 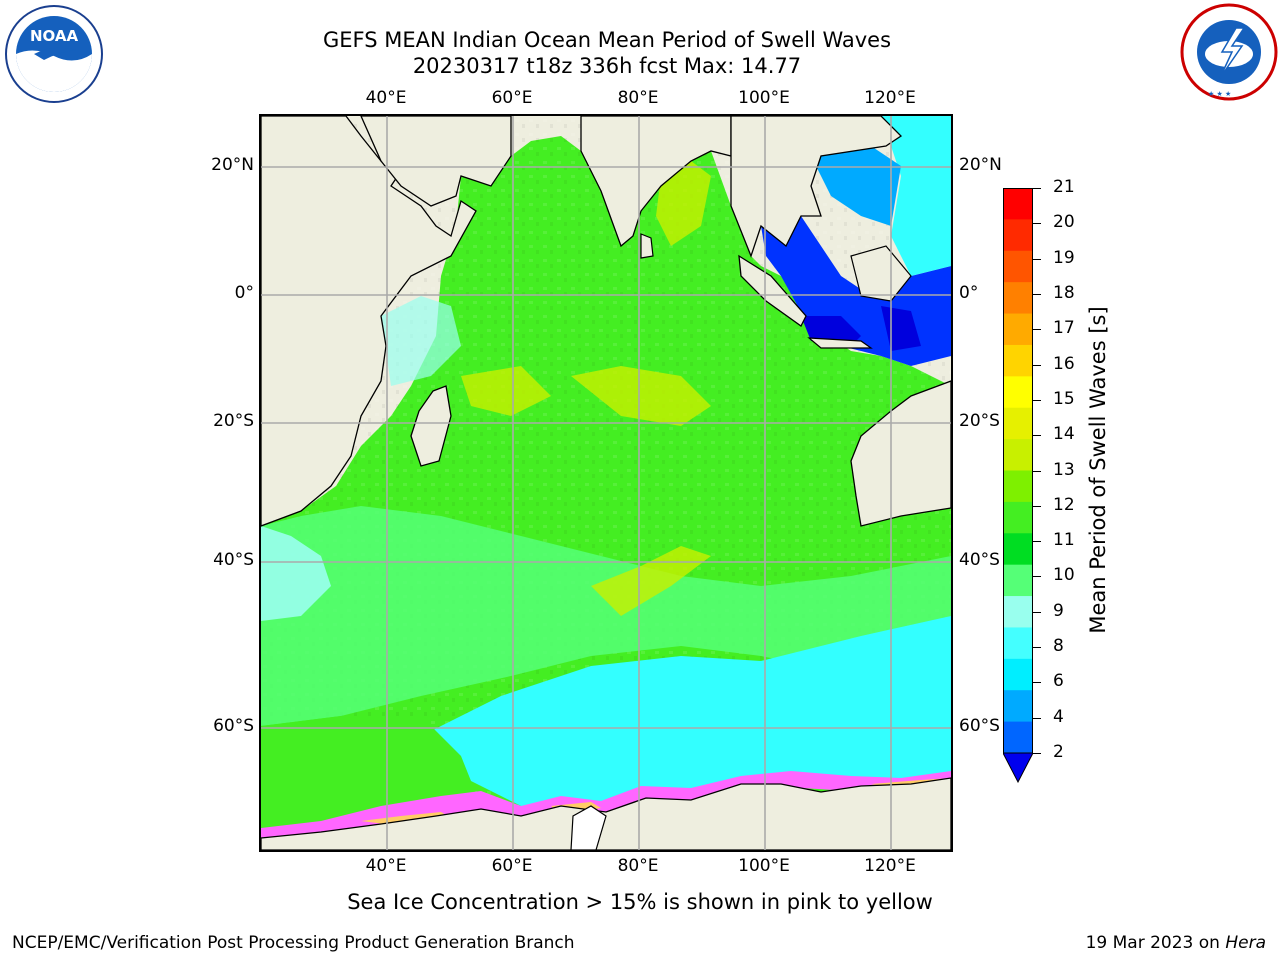 What do you see at coordinates (1064, 292) in the screenshot?
I see `colorbar-tick-label: 18` at bounding box center [1064, 292].